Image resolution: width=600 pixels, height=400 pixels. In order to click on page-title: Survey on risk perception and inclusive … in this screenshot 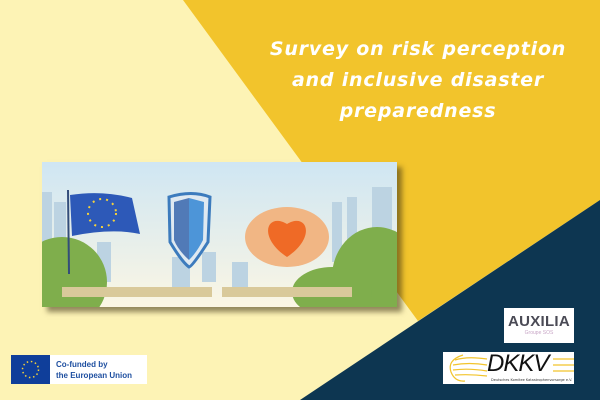, I will do `click(418, 80)`.